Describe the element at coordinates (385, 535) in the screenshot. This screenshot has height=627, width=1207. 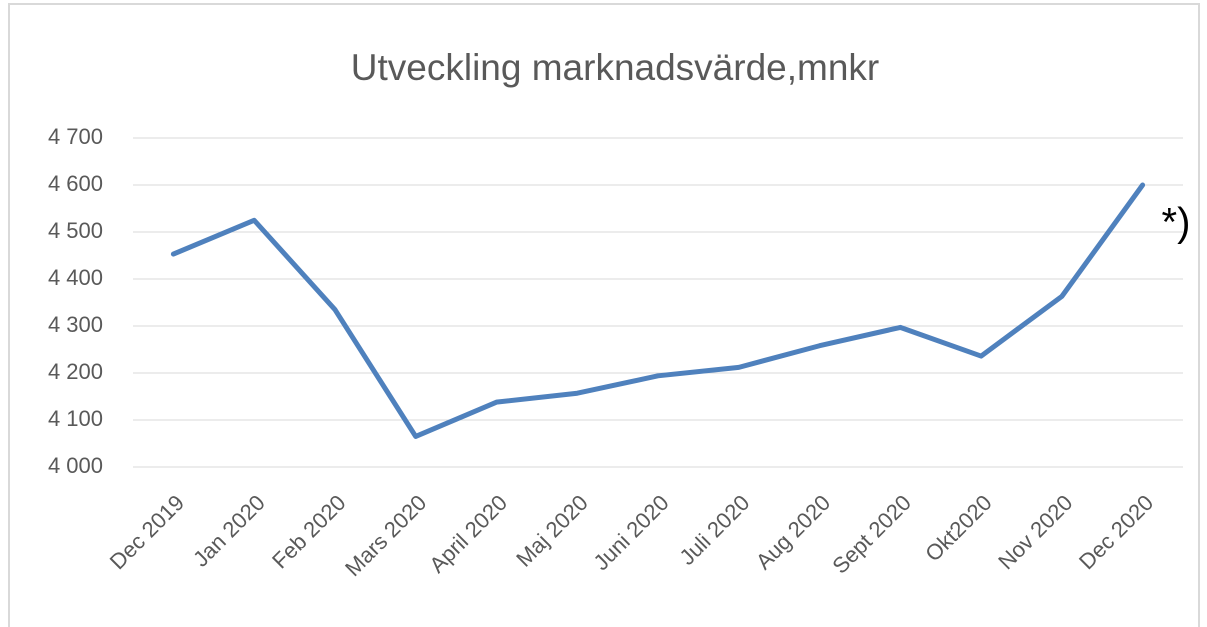
I see `x-tick-label: Mars 2020` at that location.